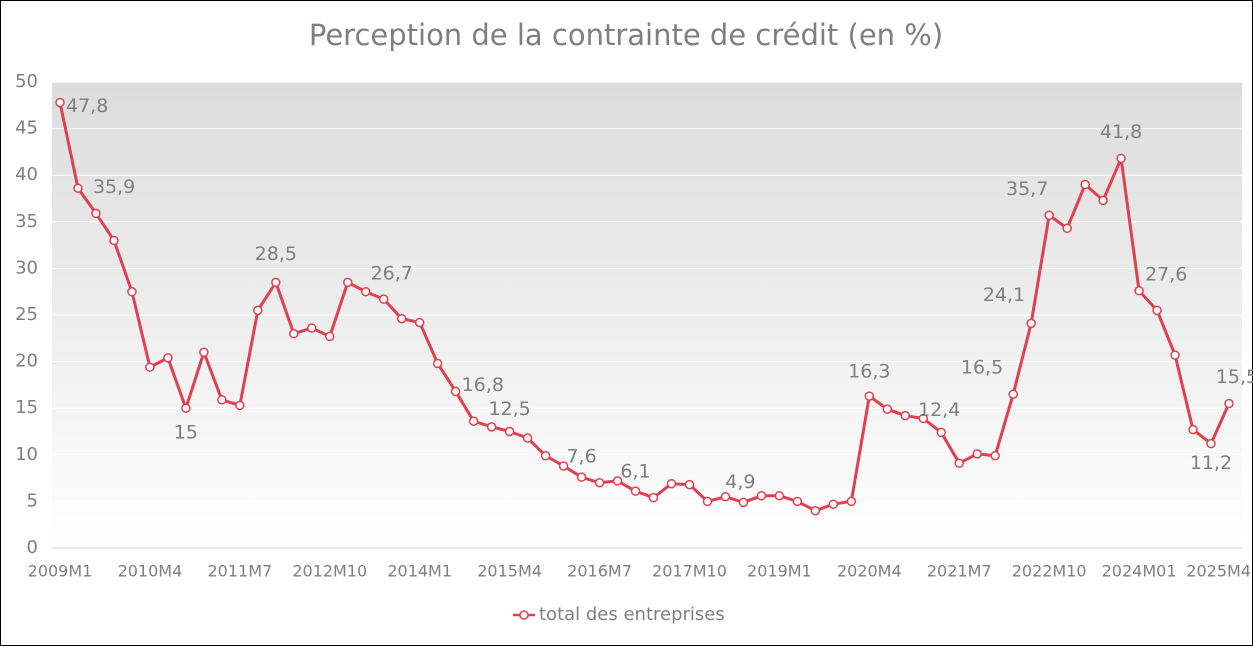 The width and height of the screenshot is (1253, 646). What do you see at coordinates (632, 614) in the screenshot?
I see `legend-label: total des entreprises` at bounding box center [632, 614].